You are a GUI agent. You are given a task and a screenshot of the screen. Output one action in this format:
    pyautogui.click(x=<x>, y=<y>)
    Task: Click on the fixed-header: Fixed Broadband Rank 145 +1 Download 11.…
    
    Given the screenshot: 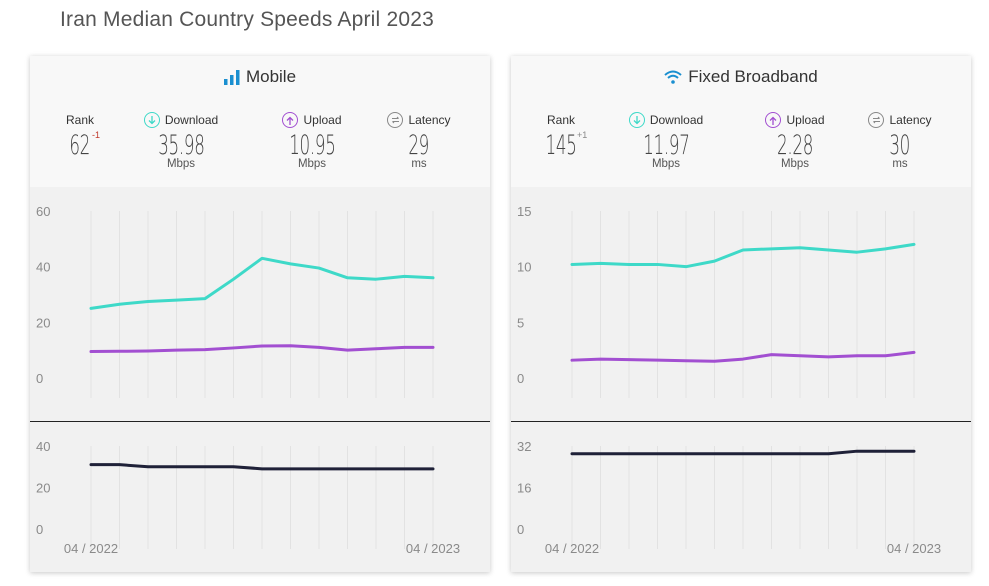 What is the action you would take?
    pyautogui.click(x=741, y=121)
    